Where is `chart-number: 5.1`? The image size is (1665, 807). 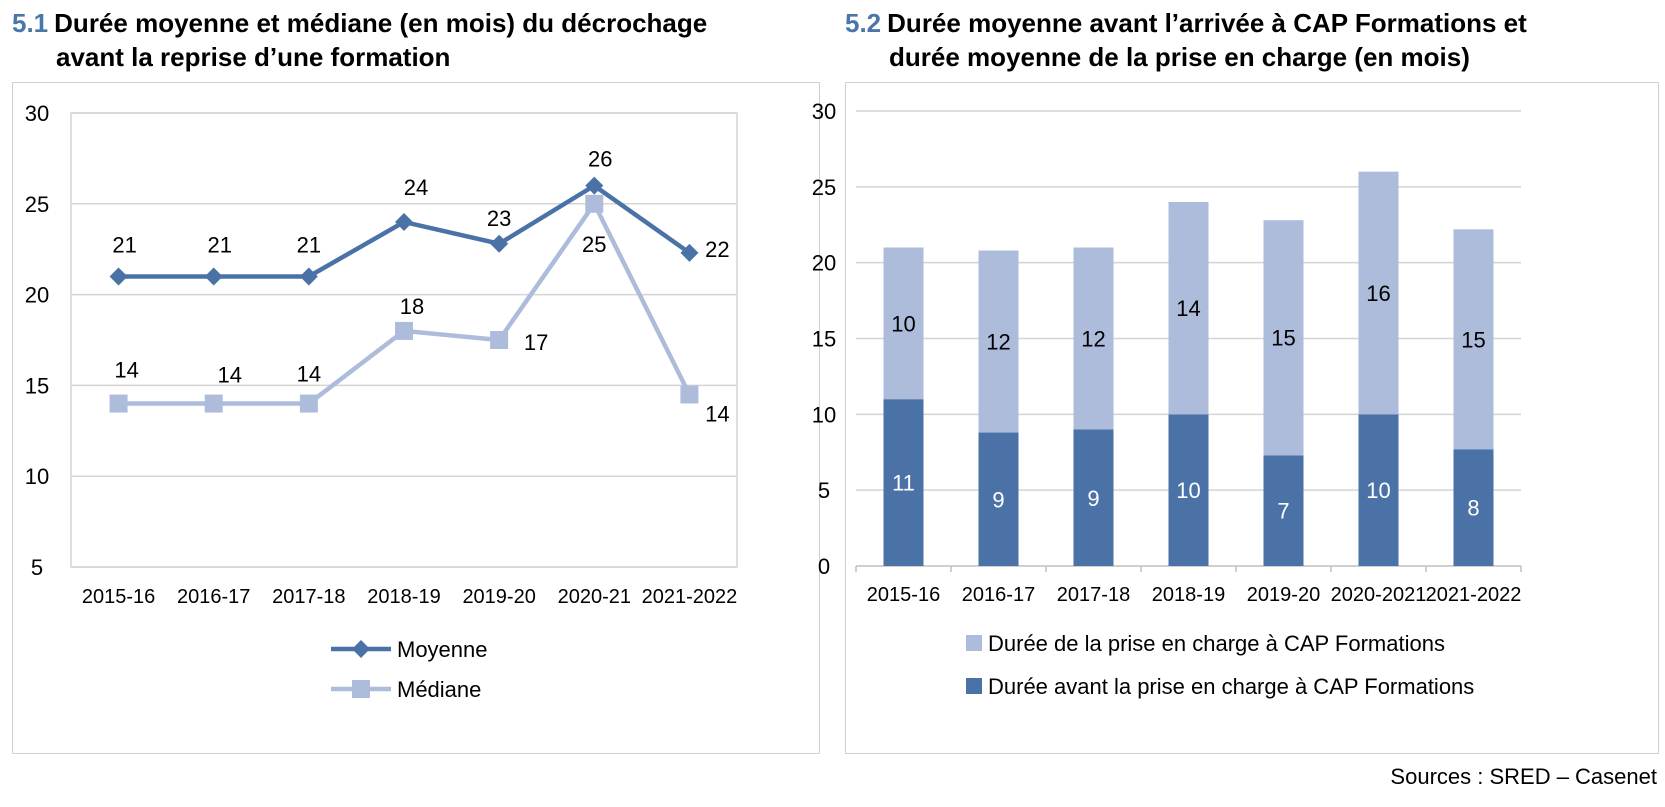 chart-number: 5.1 is located at coordinates (30, 23).